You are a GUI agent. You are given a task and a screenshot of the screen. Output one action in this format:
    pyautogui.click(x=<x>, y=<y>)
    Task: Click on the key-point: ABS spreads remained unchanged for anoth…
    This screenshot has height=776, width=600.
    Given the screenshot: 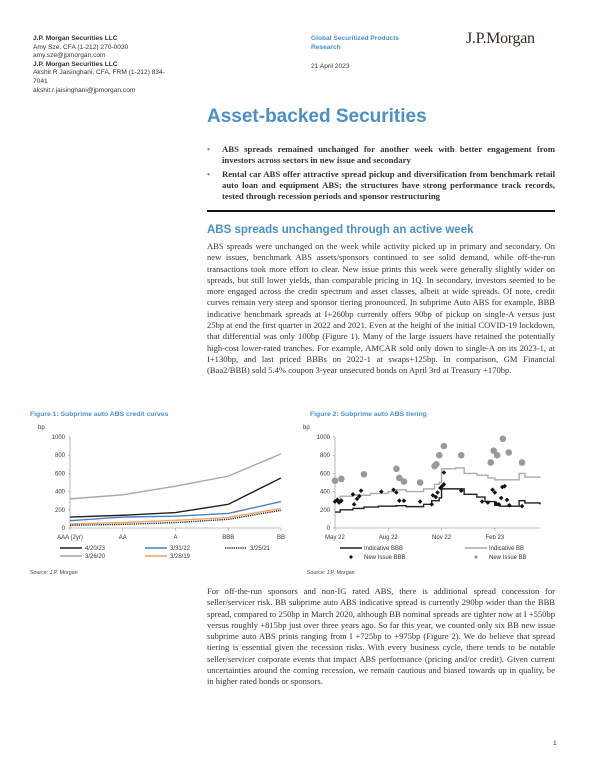 What is the action you would take?
    pyautogui.click(x=381, y=155)
    